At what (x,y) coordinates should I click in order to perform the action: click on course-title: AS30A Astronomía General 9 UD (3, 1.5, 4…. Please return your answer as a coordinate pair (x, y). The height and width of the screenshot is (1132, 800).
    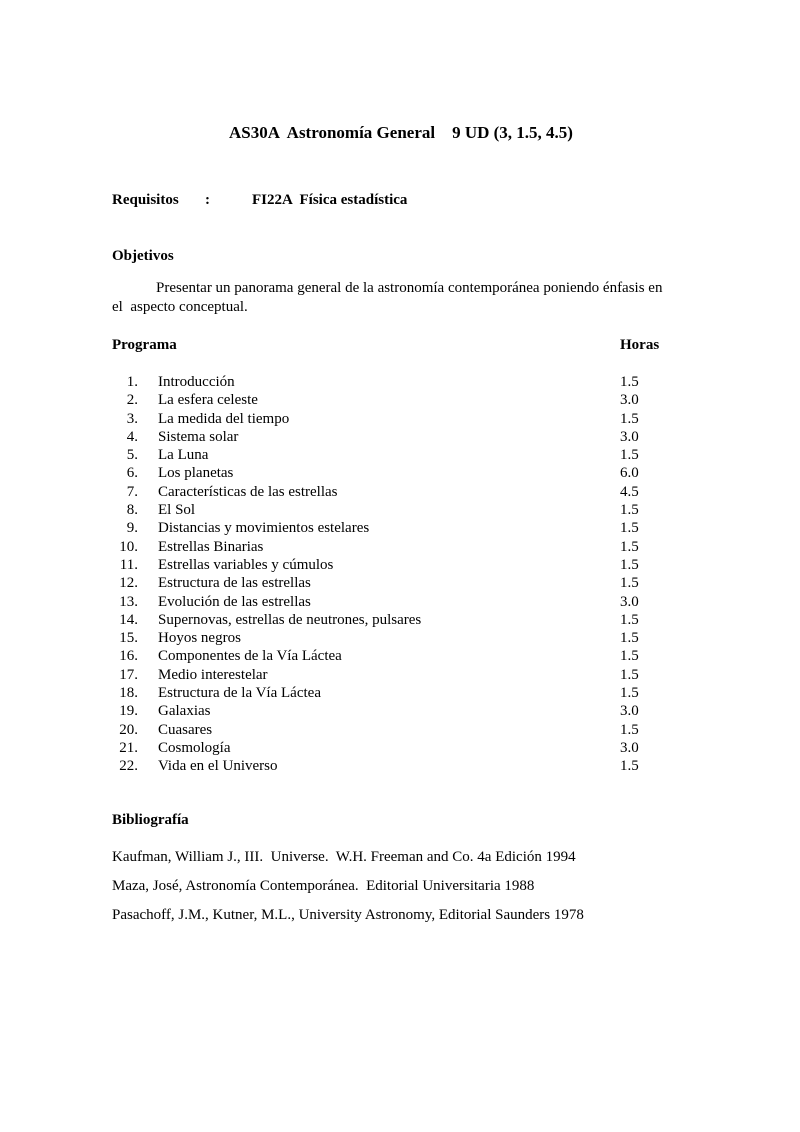
    Looking at the image, I should click on (401, 132).